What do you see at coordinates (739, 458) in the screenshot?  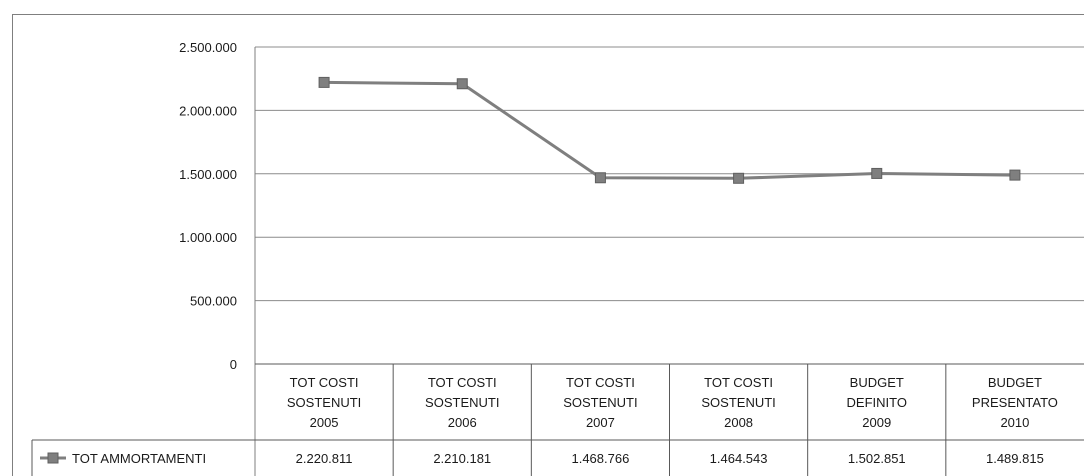 I see `table-value-cell: 1.464.543` at bounding box center [739, 458].